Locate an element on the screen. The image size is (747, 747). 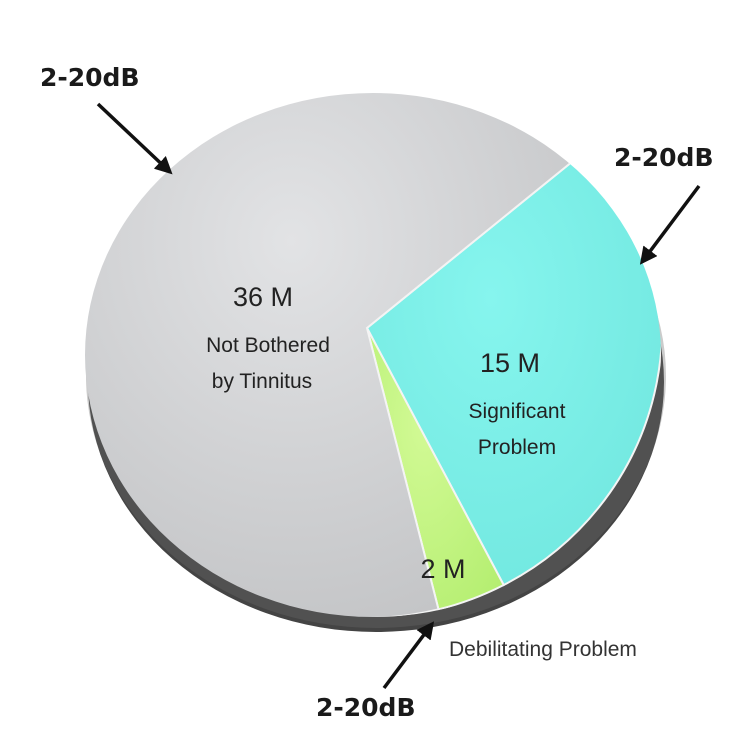
slice-name-label: Significant is located at coordinates (517, 411).